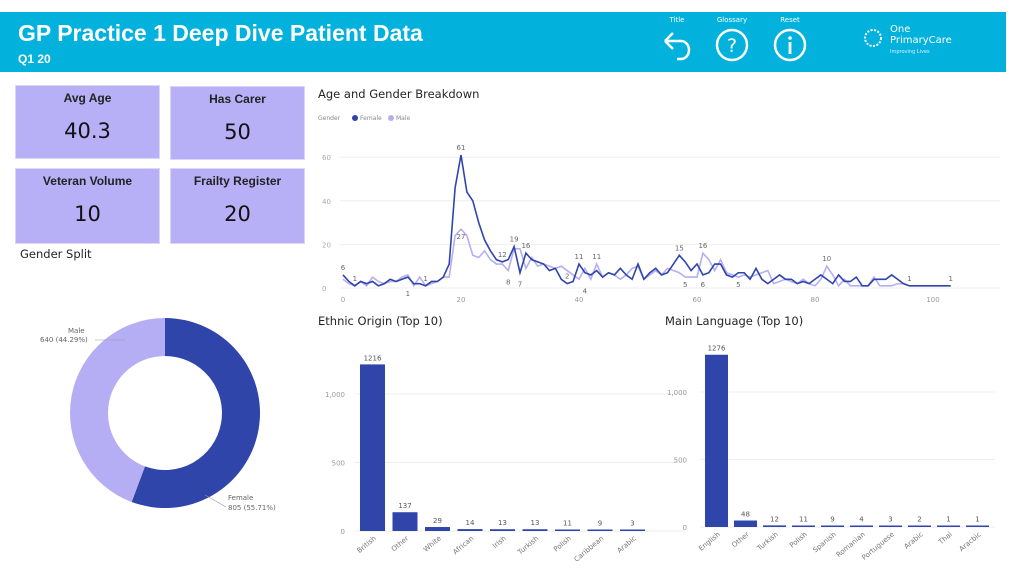 The image size is (1024, 574). I want to click on kpi-veteran-volume: Veteran Volume 10, so click(87, 206).